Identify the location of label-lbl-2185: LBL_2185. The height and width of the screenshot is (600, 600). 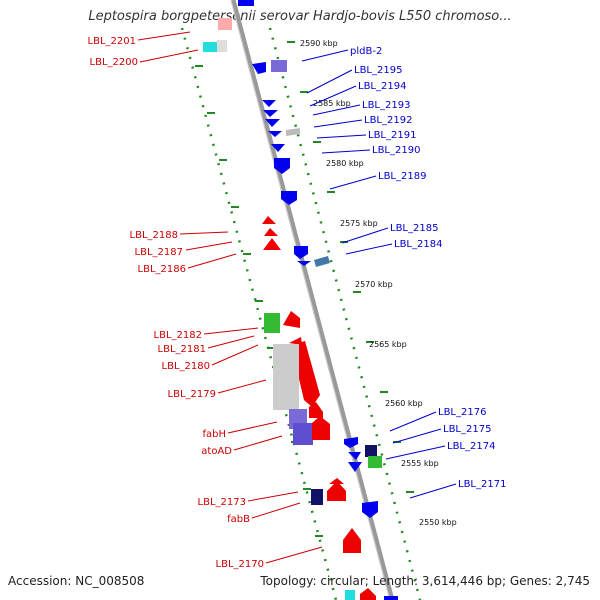
(414, 228).